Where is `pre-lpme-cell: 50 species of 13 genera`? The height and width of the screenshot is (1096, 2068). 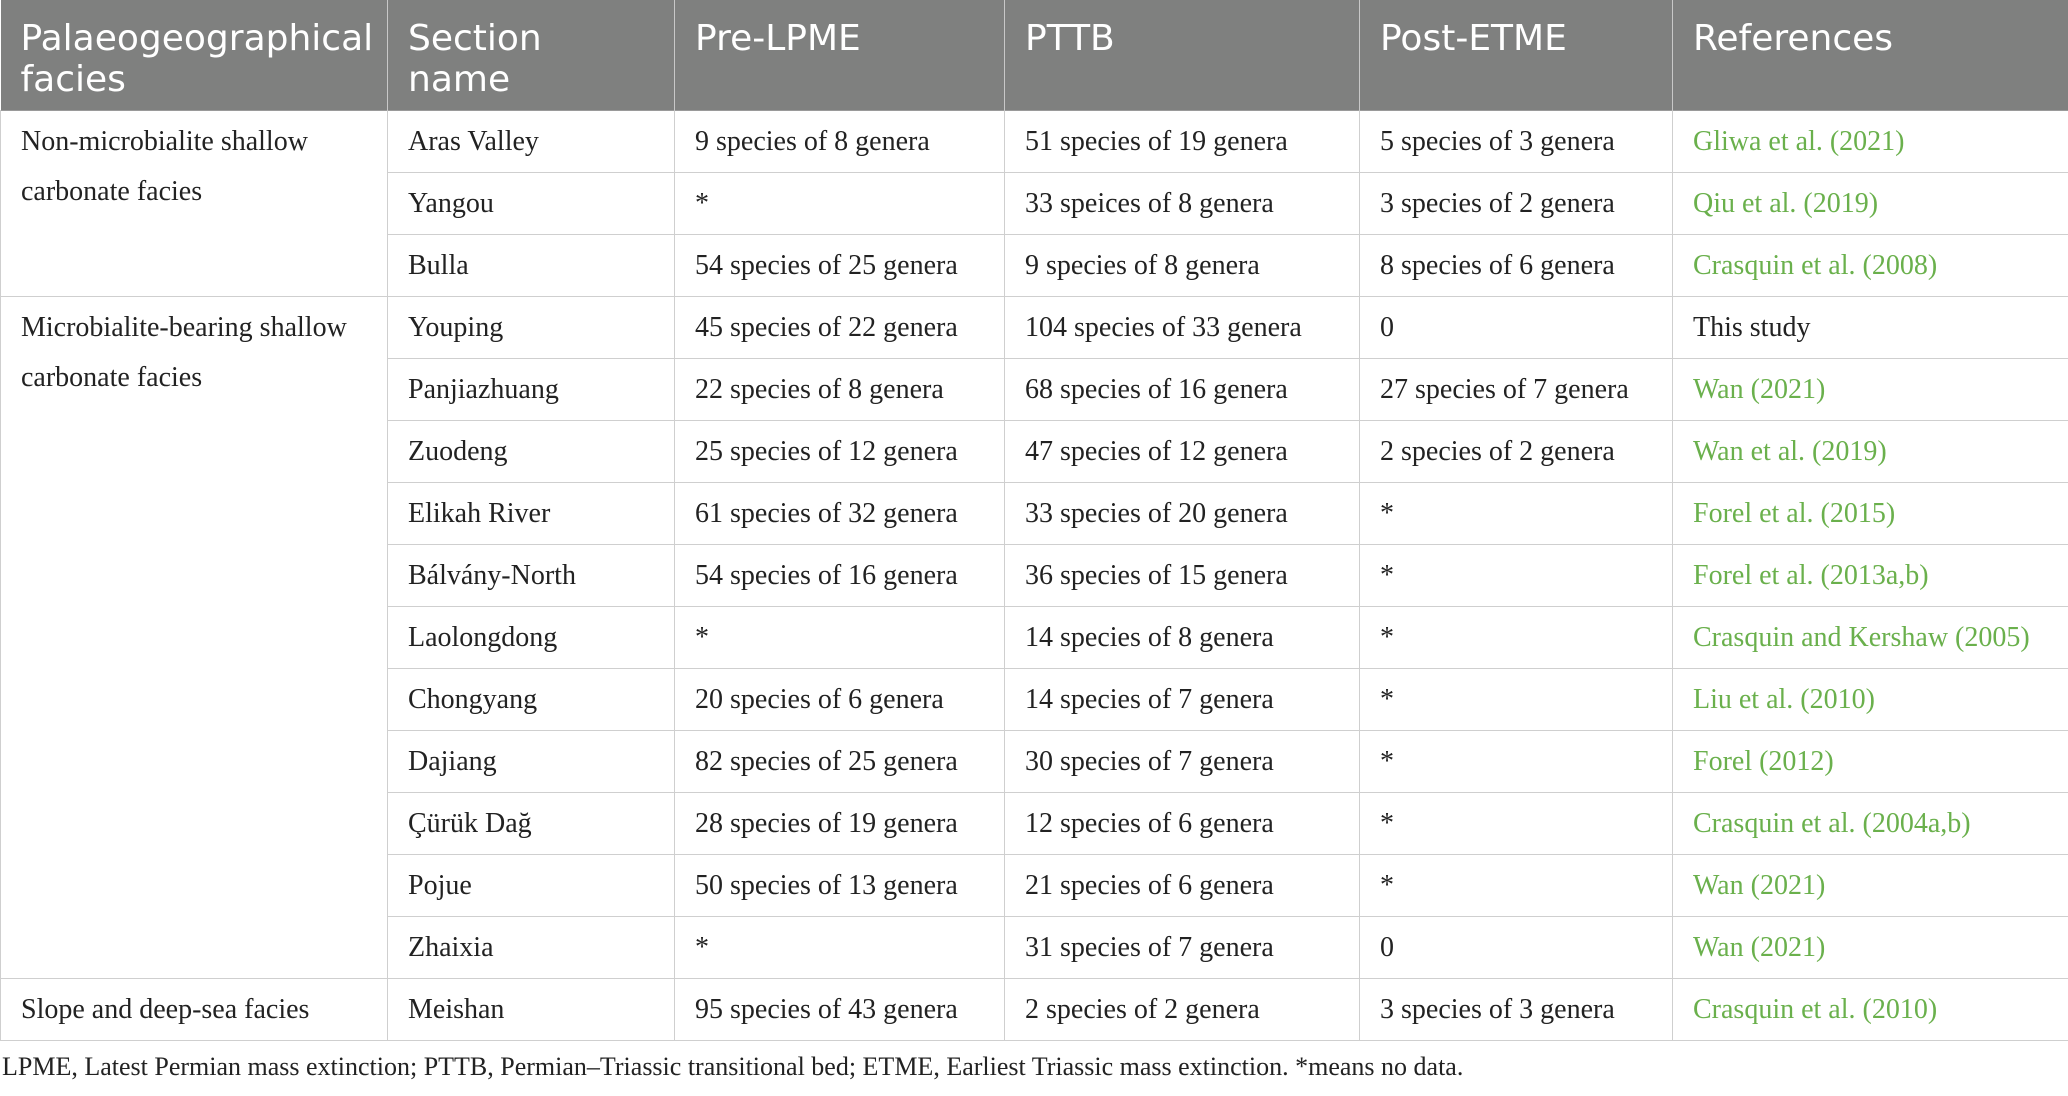
pre-lpme-cell: 50 species of 13 genera is located at coordinates (839, 885).